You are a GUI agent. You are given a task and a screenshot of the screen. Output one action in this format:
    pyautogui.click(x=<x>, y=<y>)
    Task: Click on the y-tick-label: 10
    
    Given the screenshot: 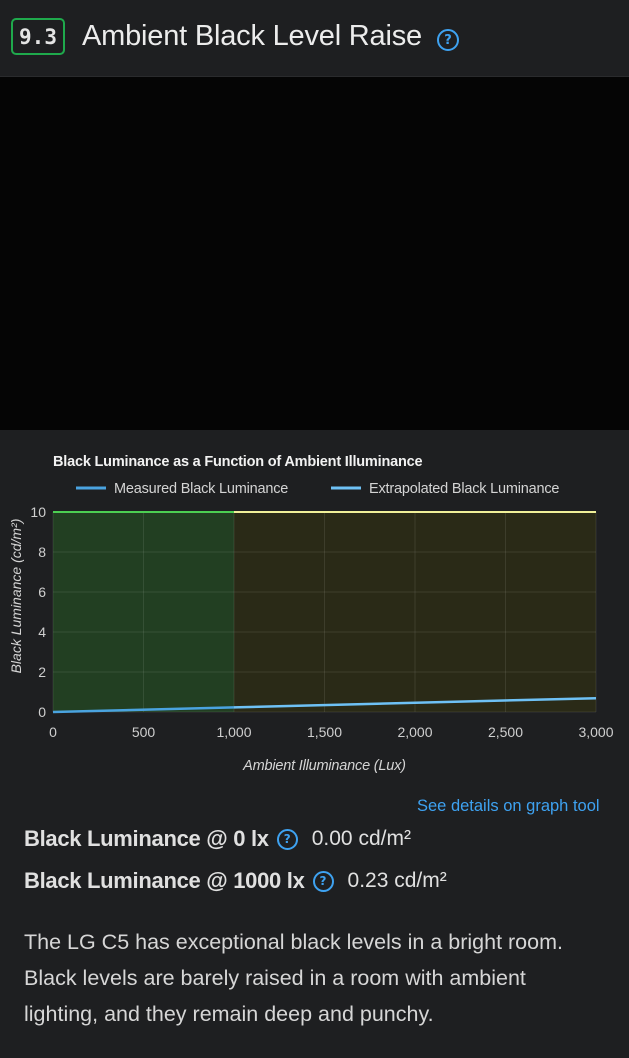 What is the action you would take?
    pyautogui.click(x=38, y=512)
    